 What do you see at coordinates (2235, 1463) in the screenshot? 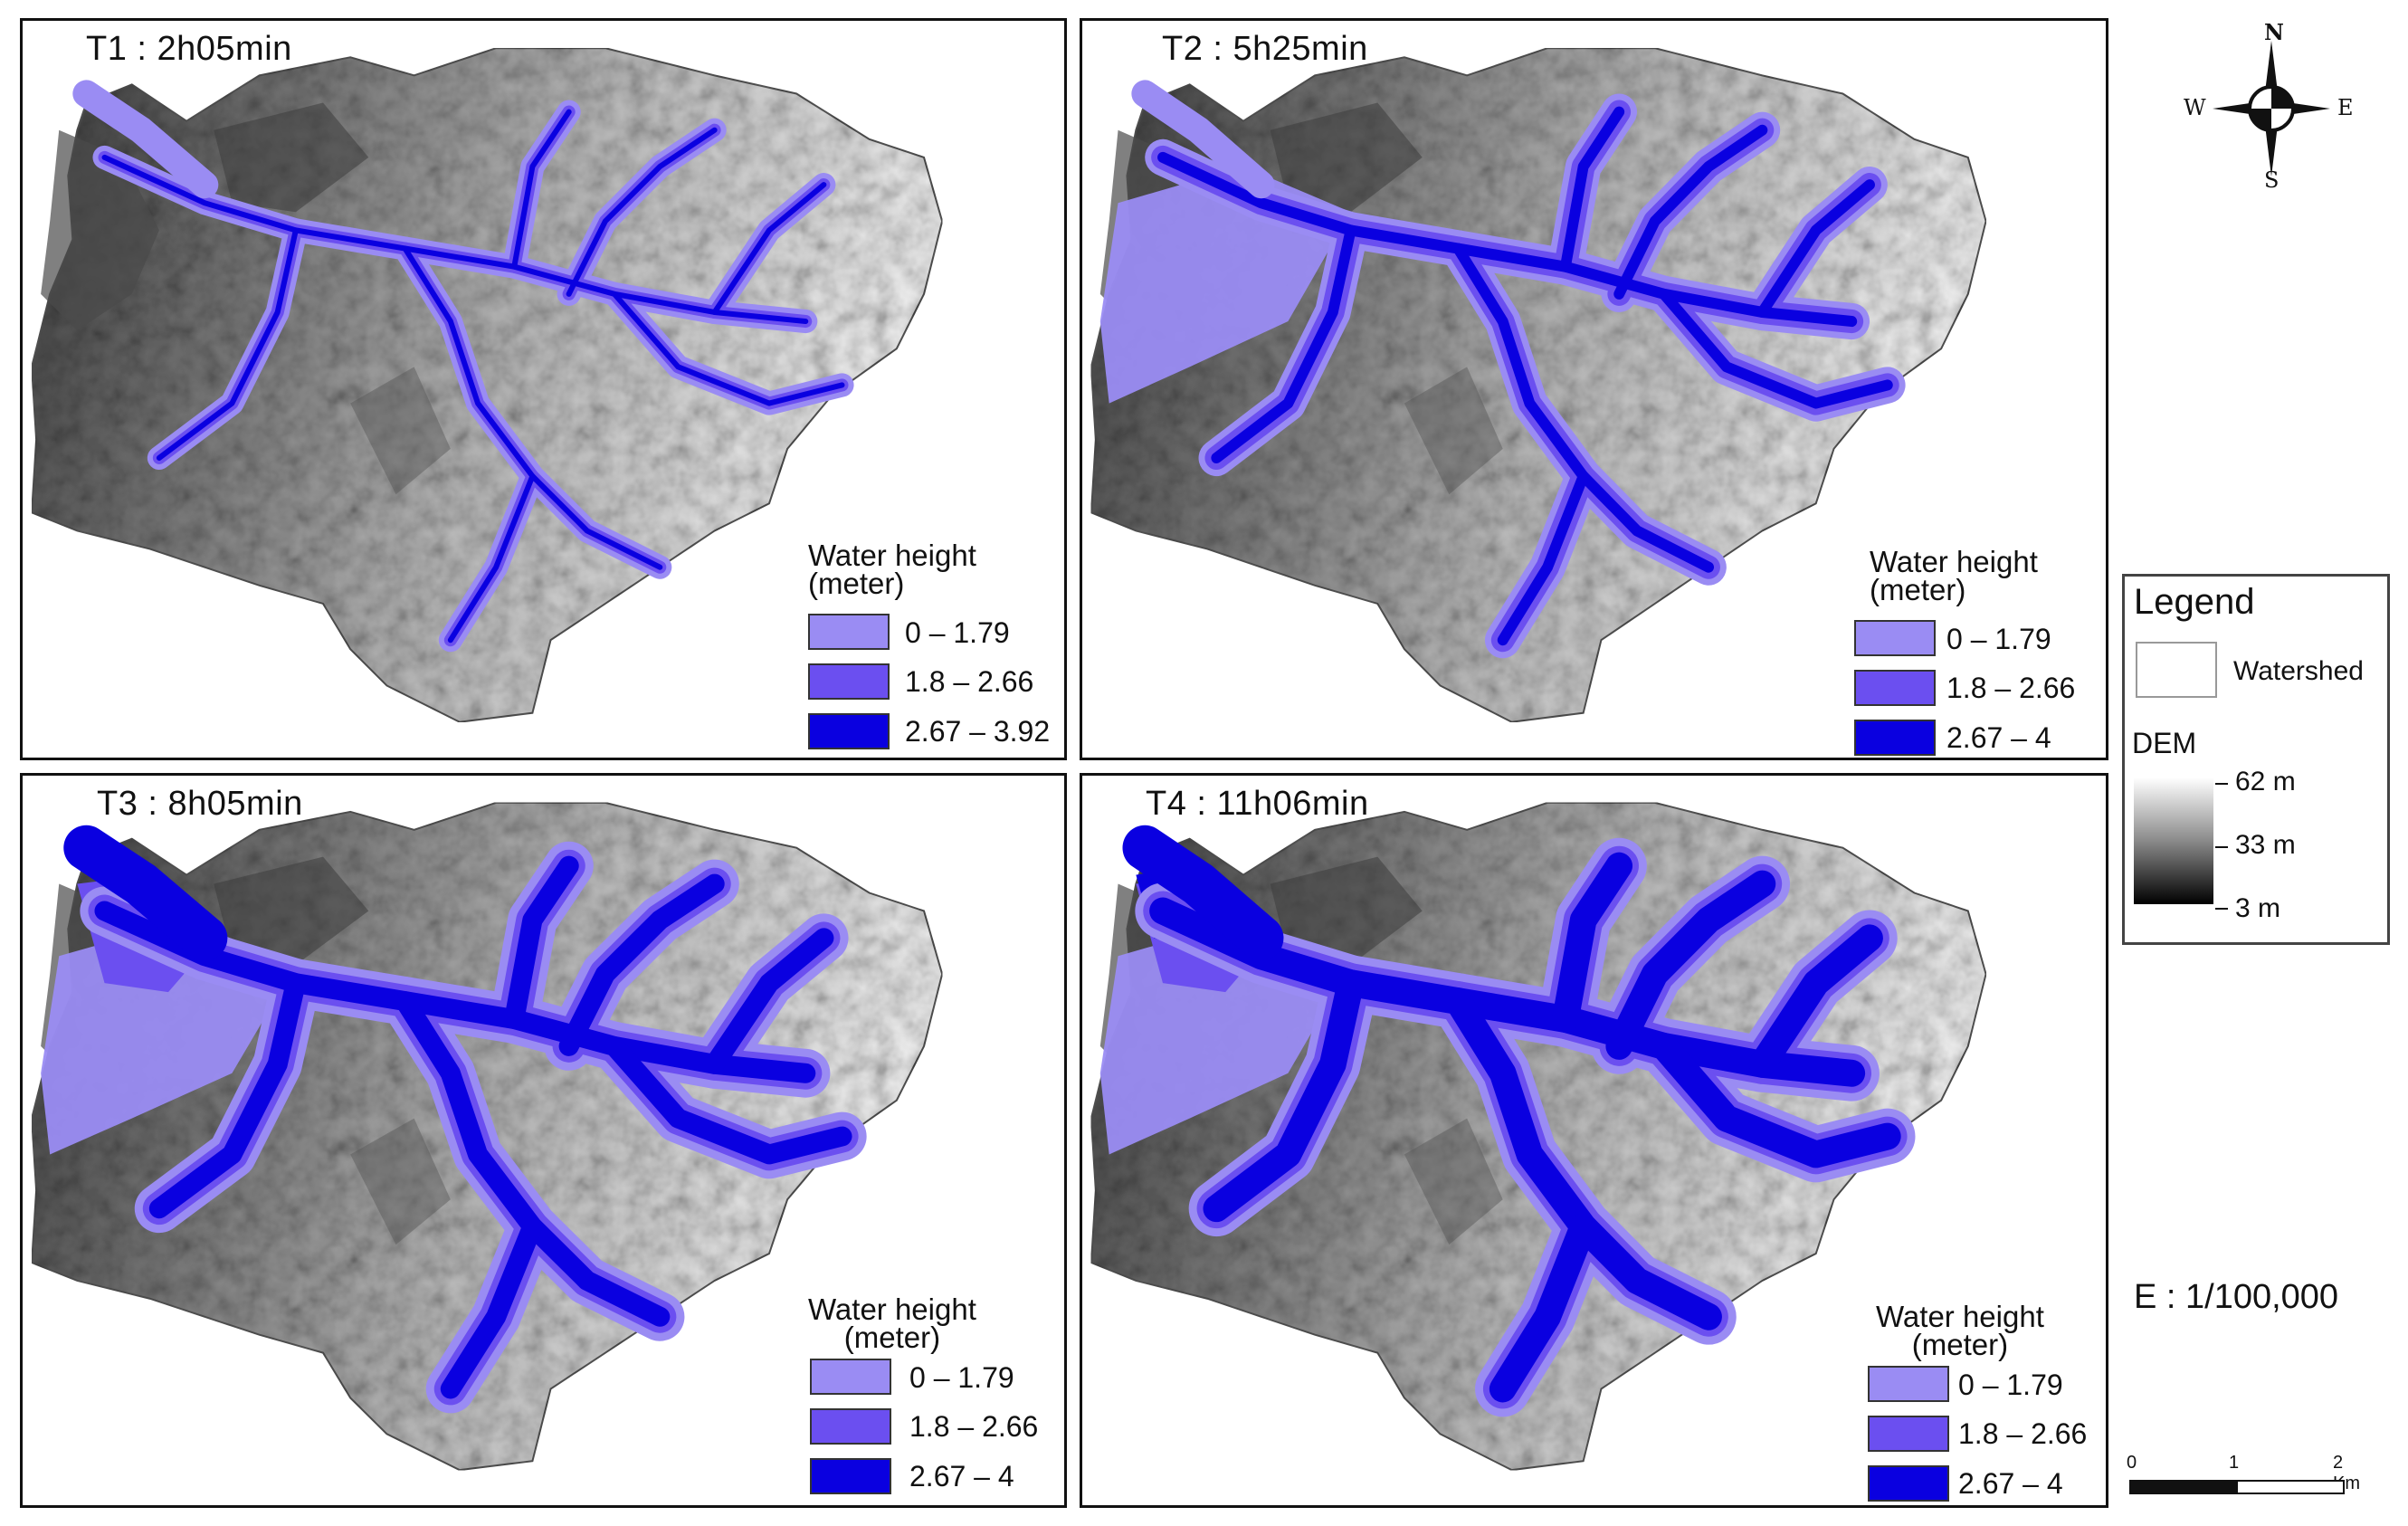
I see `scale-bar-mid: 1` at bounding box center [2235, 1463].